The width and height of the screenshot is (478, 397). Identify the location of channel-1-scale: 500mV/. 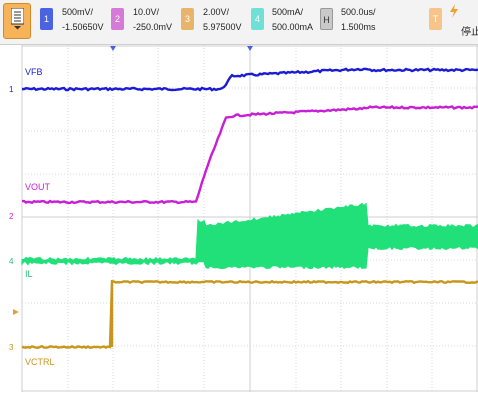
(78, 12).